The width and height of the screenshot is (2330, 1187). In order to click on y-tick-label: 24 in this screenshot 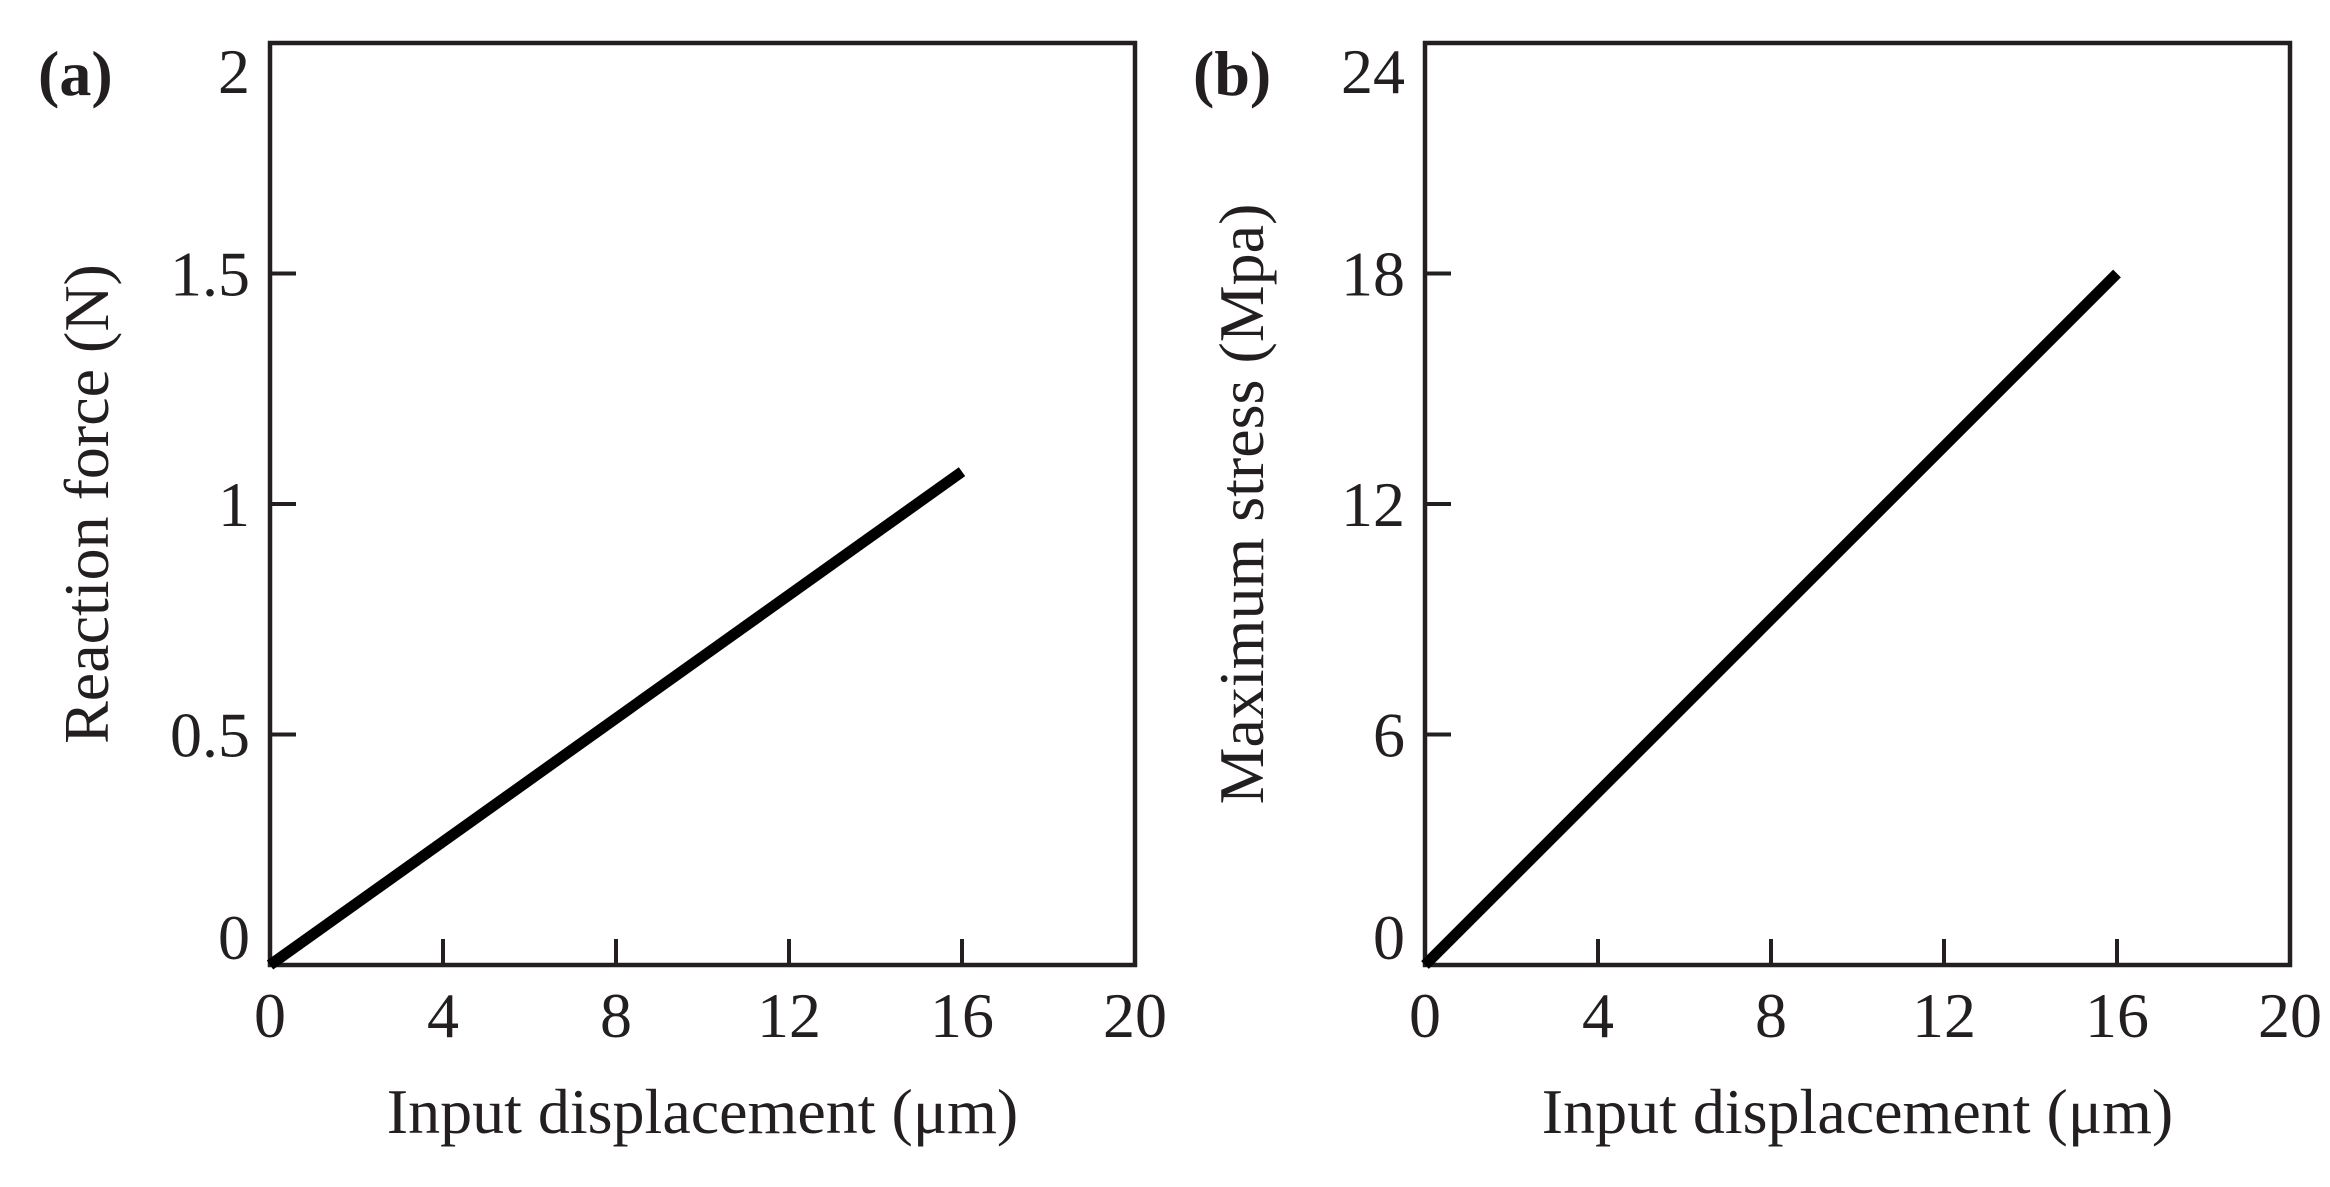, I will do `click(1373, 71)`.